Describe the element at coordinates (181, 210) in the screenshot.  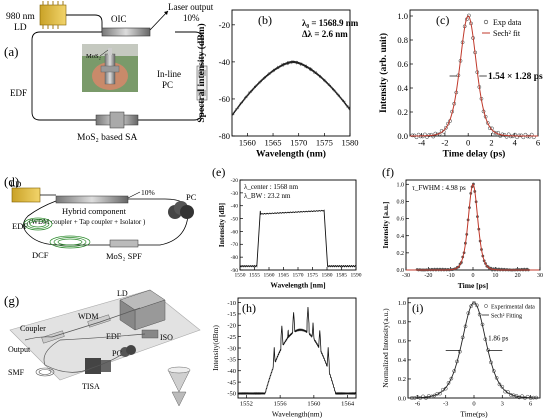
I see `polarization-controller-d` at that location.